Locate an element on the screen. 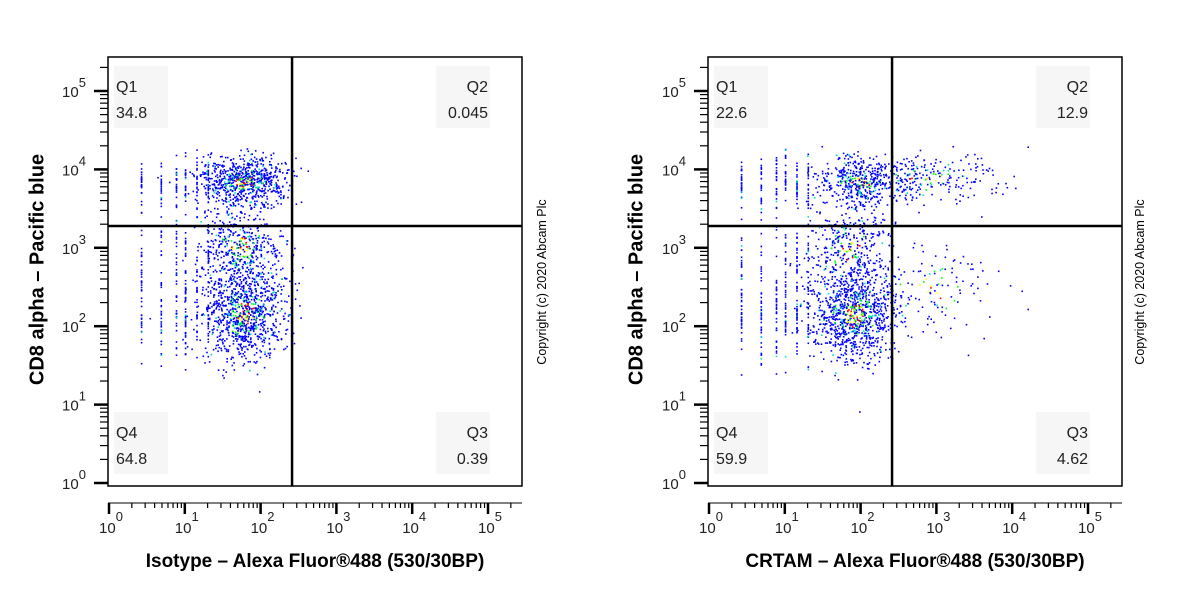 The width and height of the screenshot is (1200, 600). y-tick-label: 100 is located at coordinates (74, 480).